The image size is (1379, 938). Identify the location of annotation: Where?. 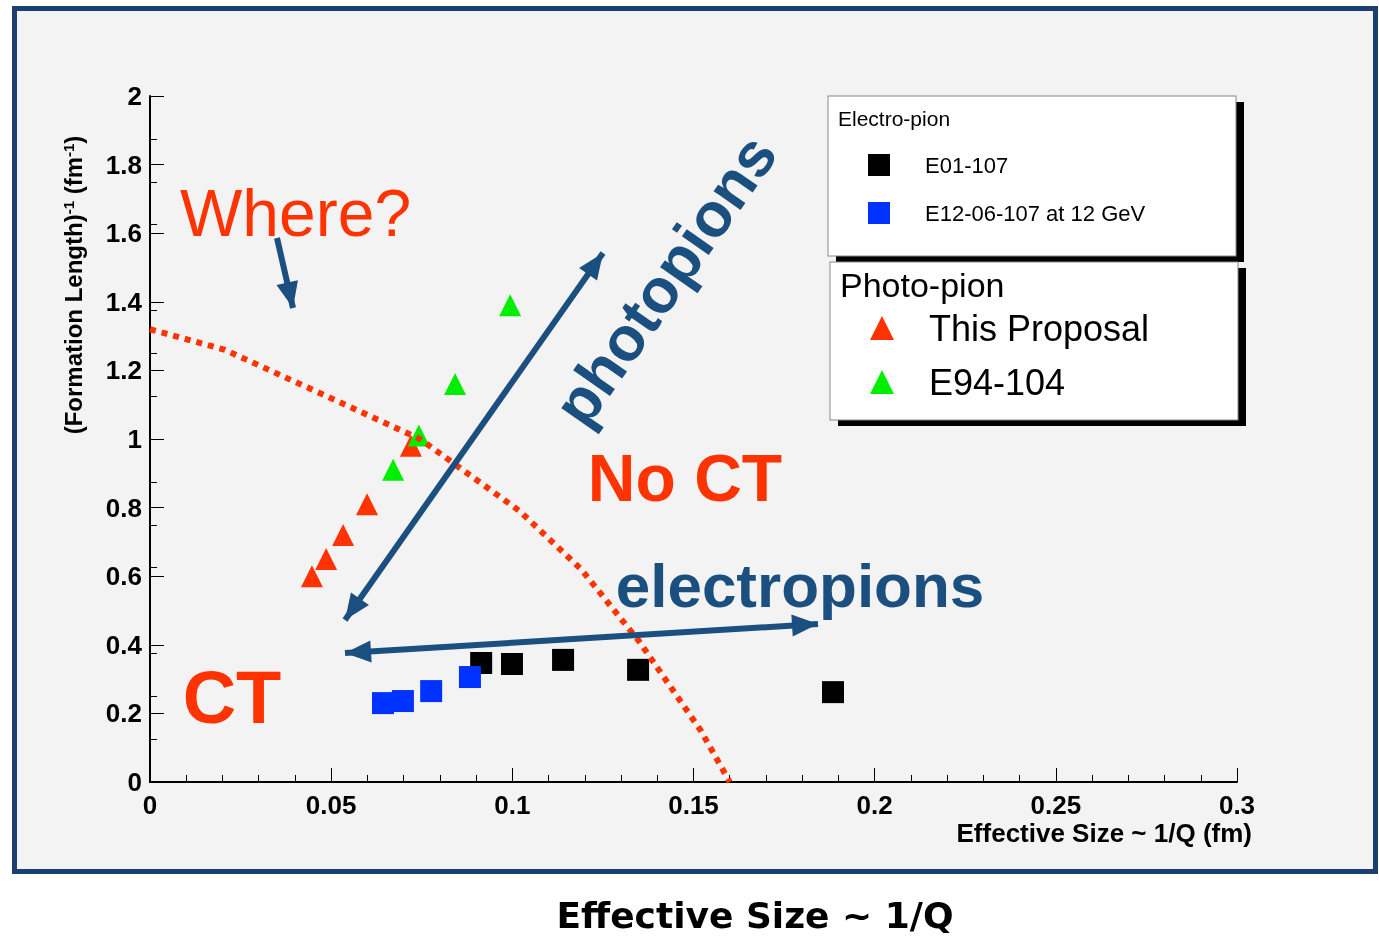
(296, 213).